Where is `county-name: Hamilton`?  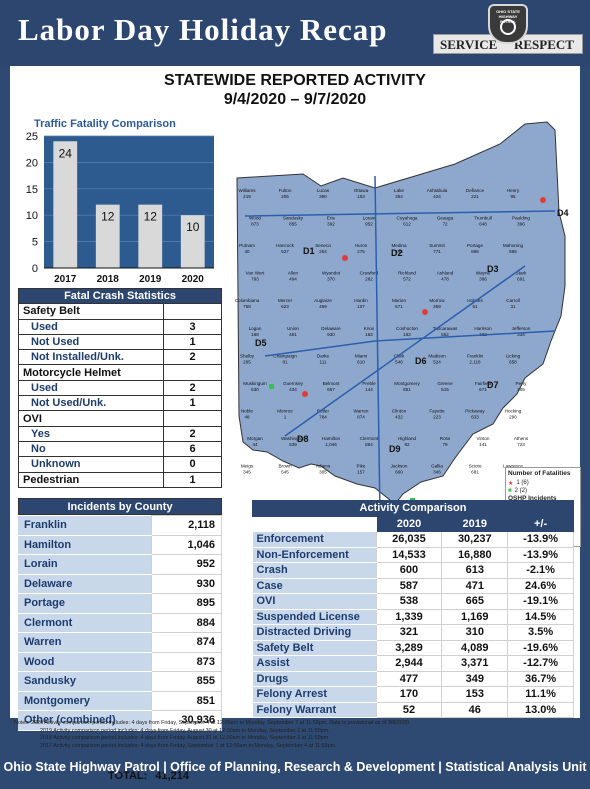
county-name: Hamilton is located at coordinates (85, 545).